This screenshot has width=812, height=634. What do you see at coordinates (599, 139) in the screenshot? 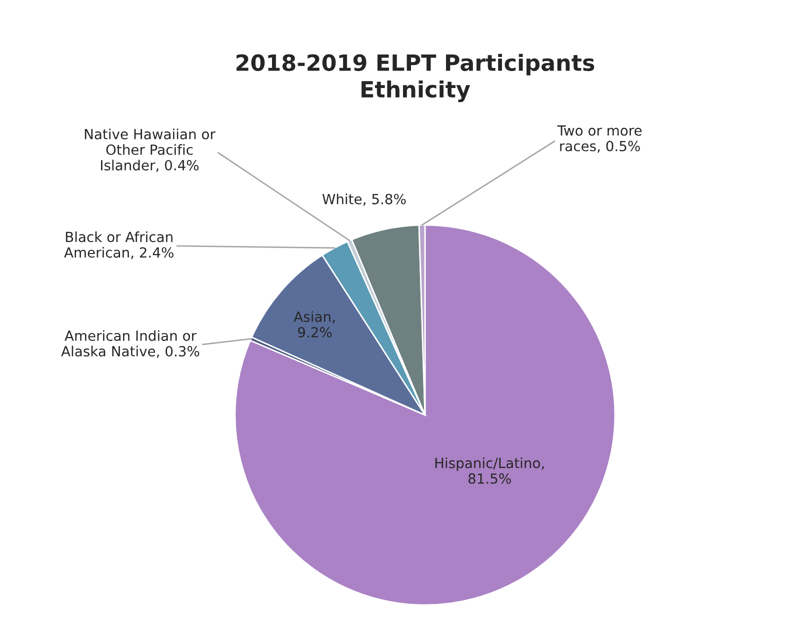
I see `slice-label: Two or more races, 0.5%` at bounding box center [599, 139].